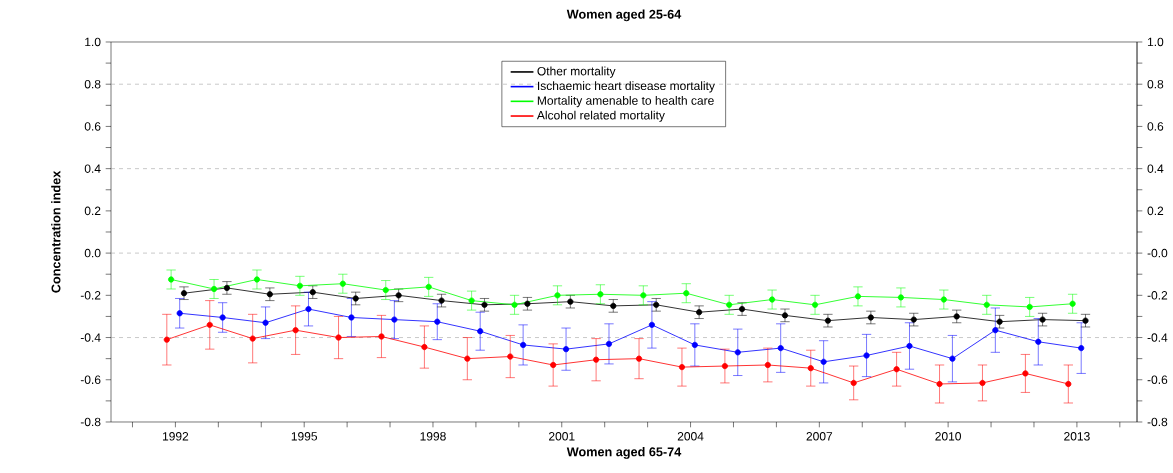  Describe the element at coordinates (576, 72) in the screenshot. I see `legend-label: Other mortality` at that location.